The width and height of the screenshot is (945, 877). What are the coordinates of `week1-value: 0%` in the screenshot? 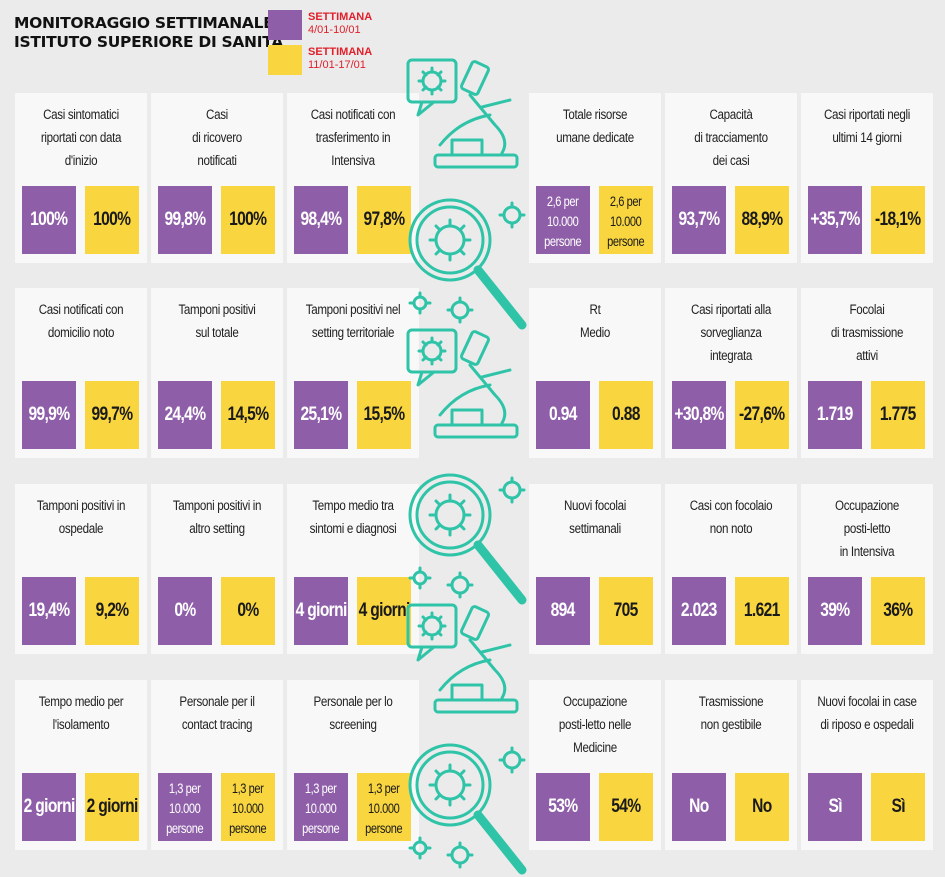 It's located at (185, 611).